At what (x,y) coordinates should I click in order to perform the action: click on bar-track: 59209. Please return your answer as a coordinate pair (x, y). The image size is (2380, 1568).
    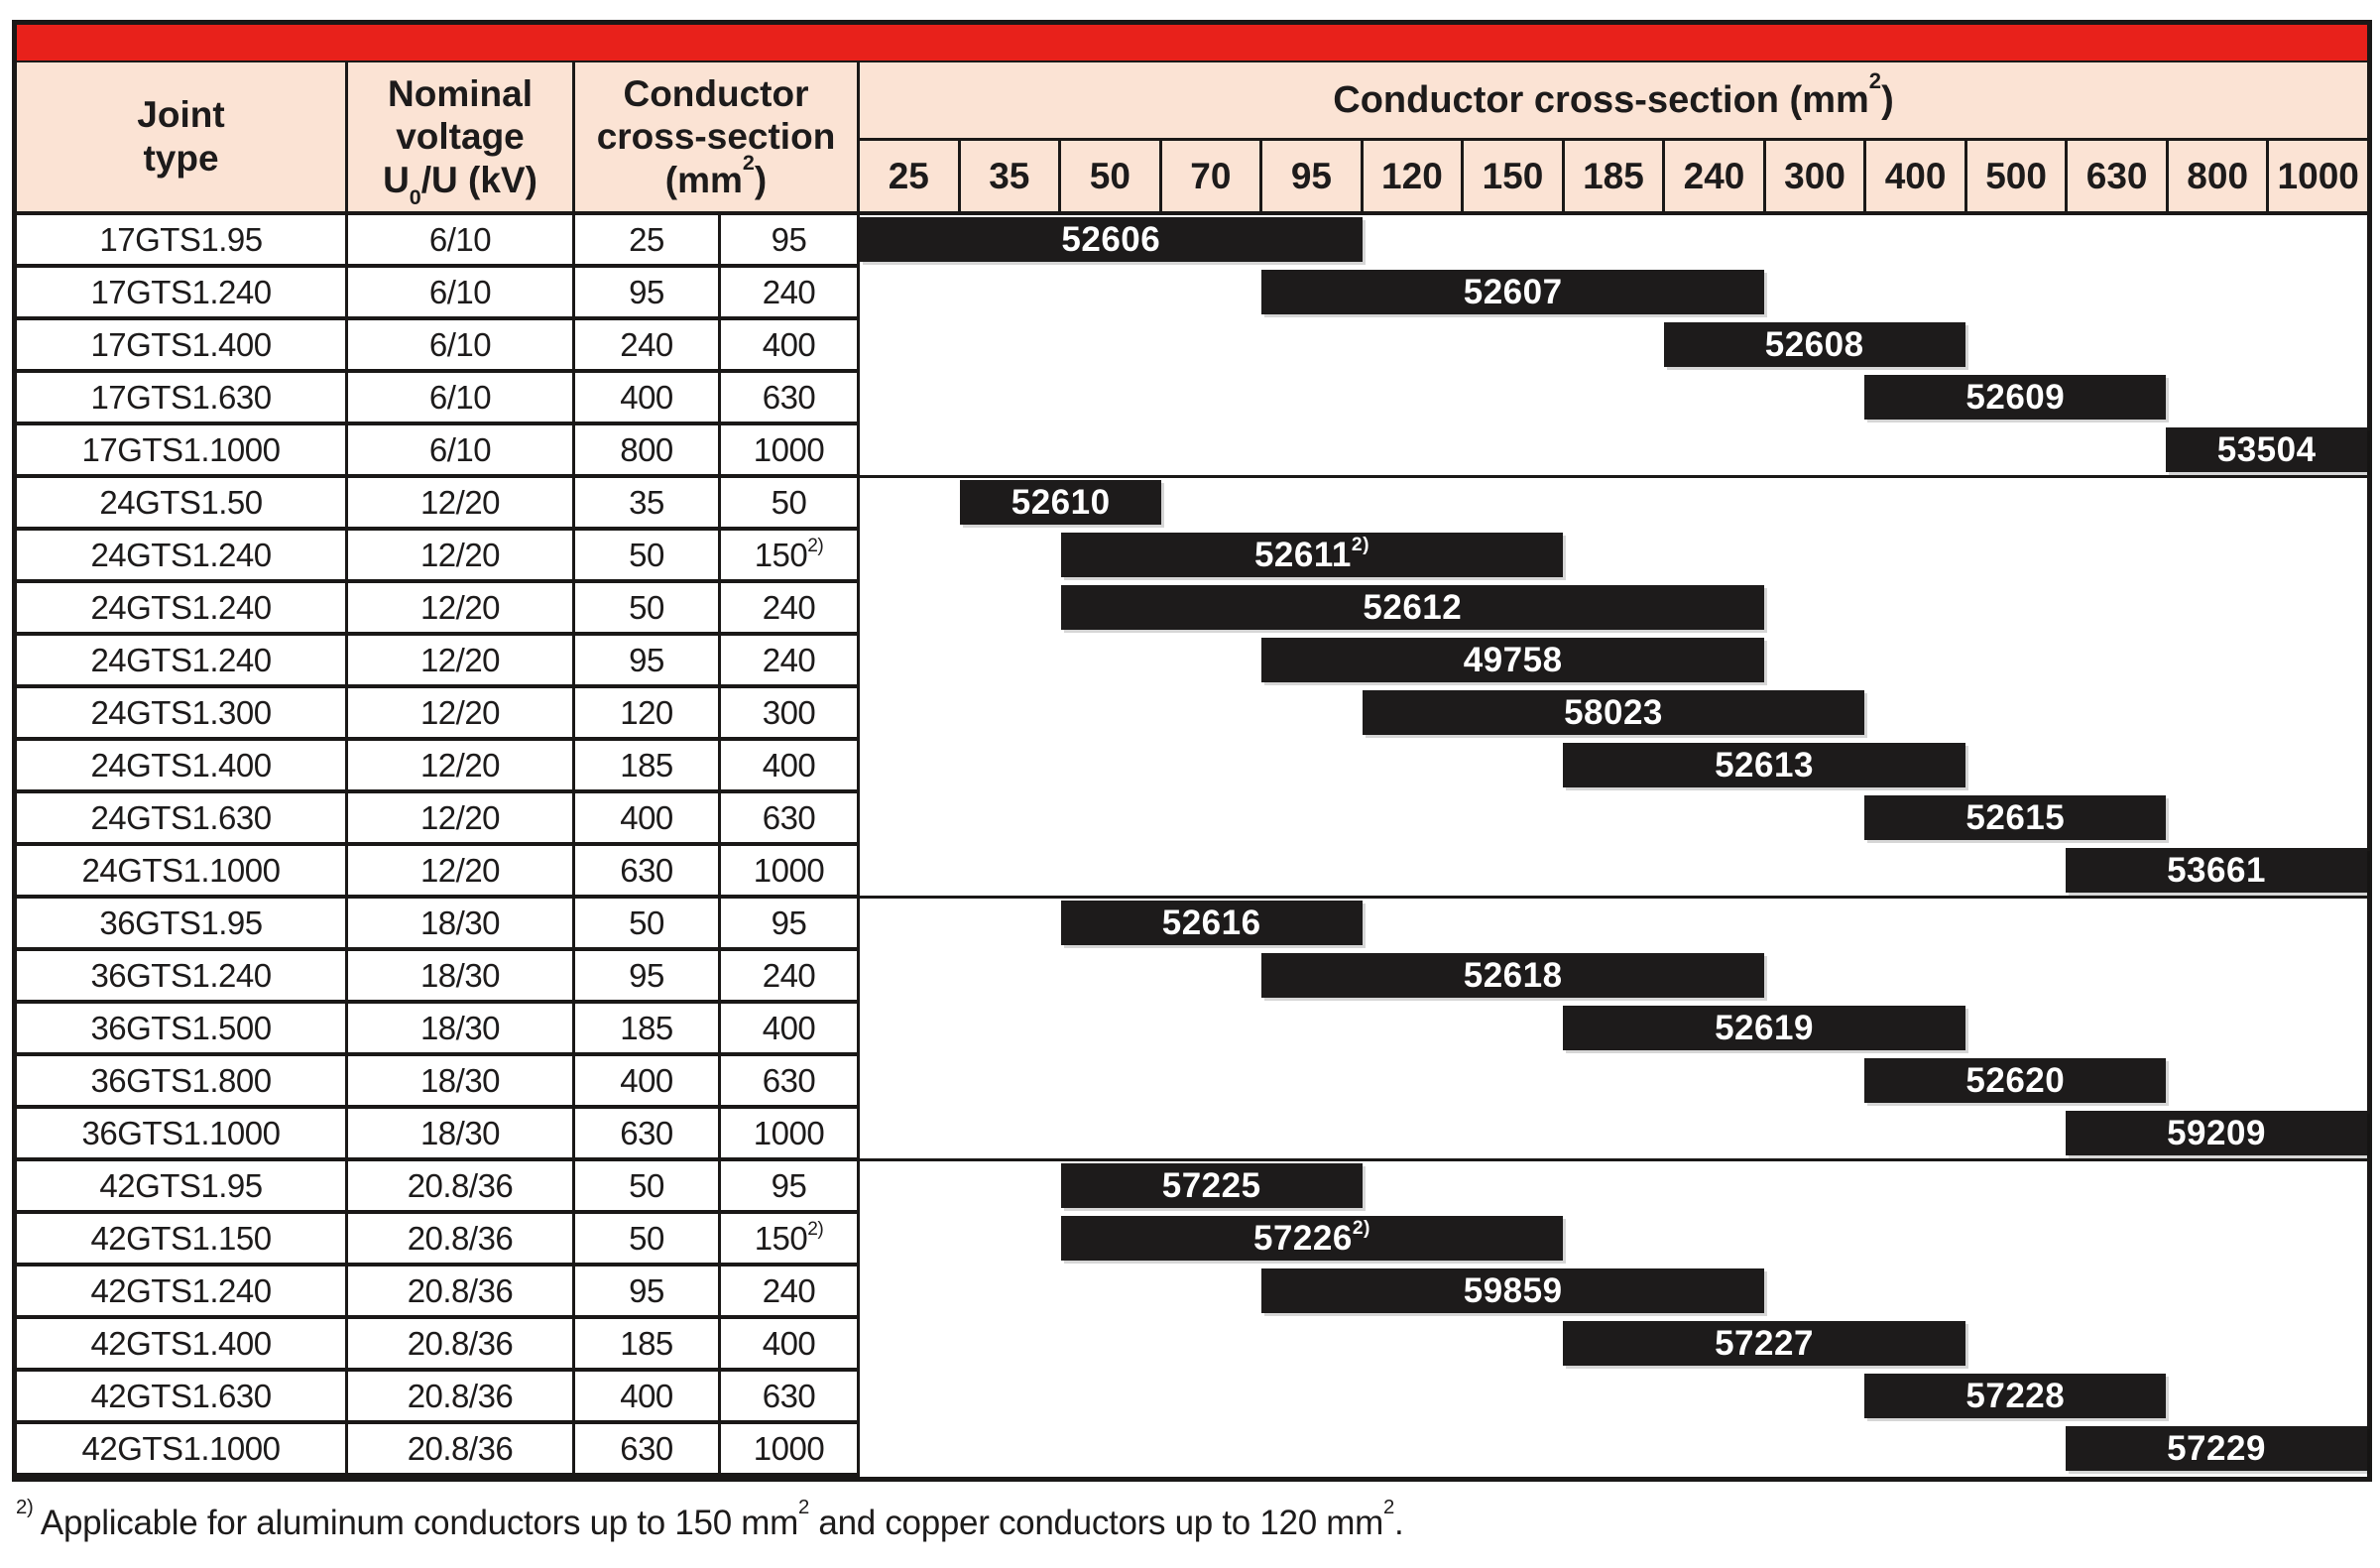
    Looking at the image, I should click on (1613, 1135).